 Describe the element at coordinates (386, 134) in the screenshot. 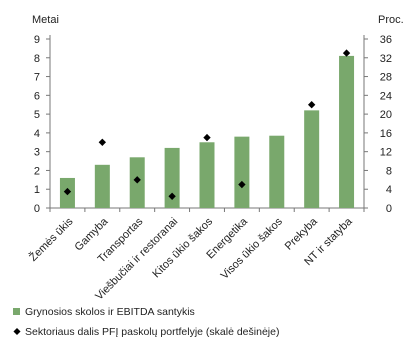

I see `y-right-tick-label: 16` at that location.